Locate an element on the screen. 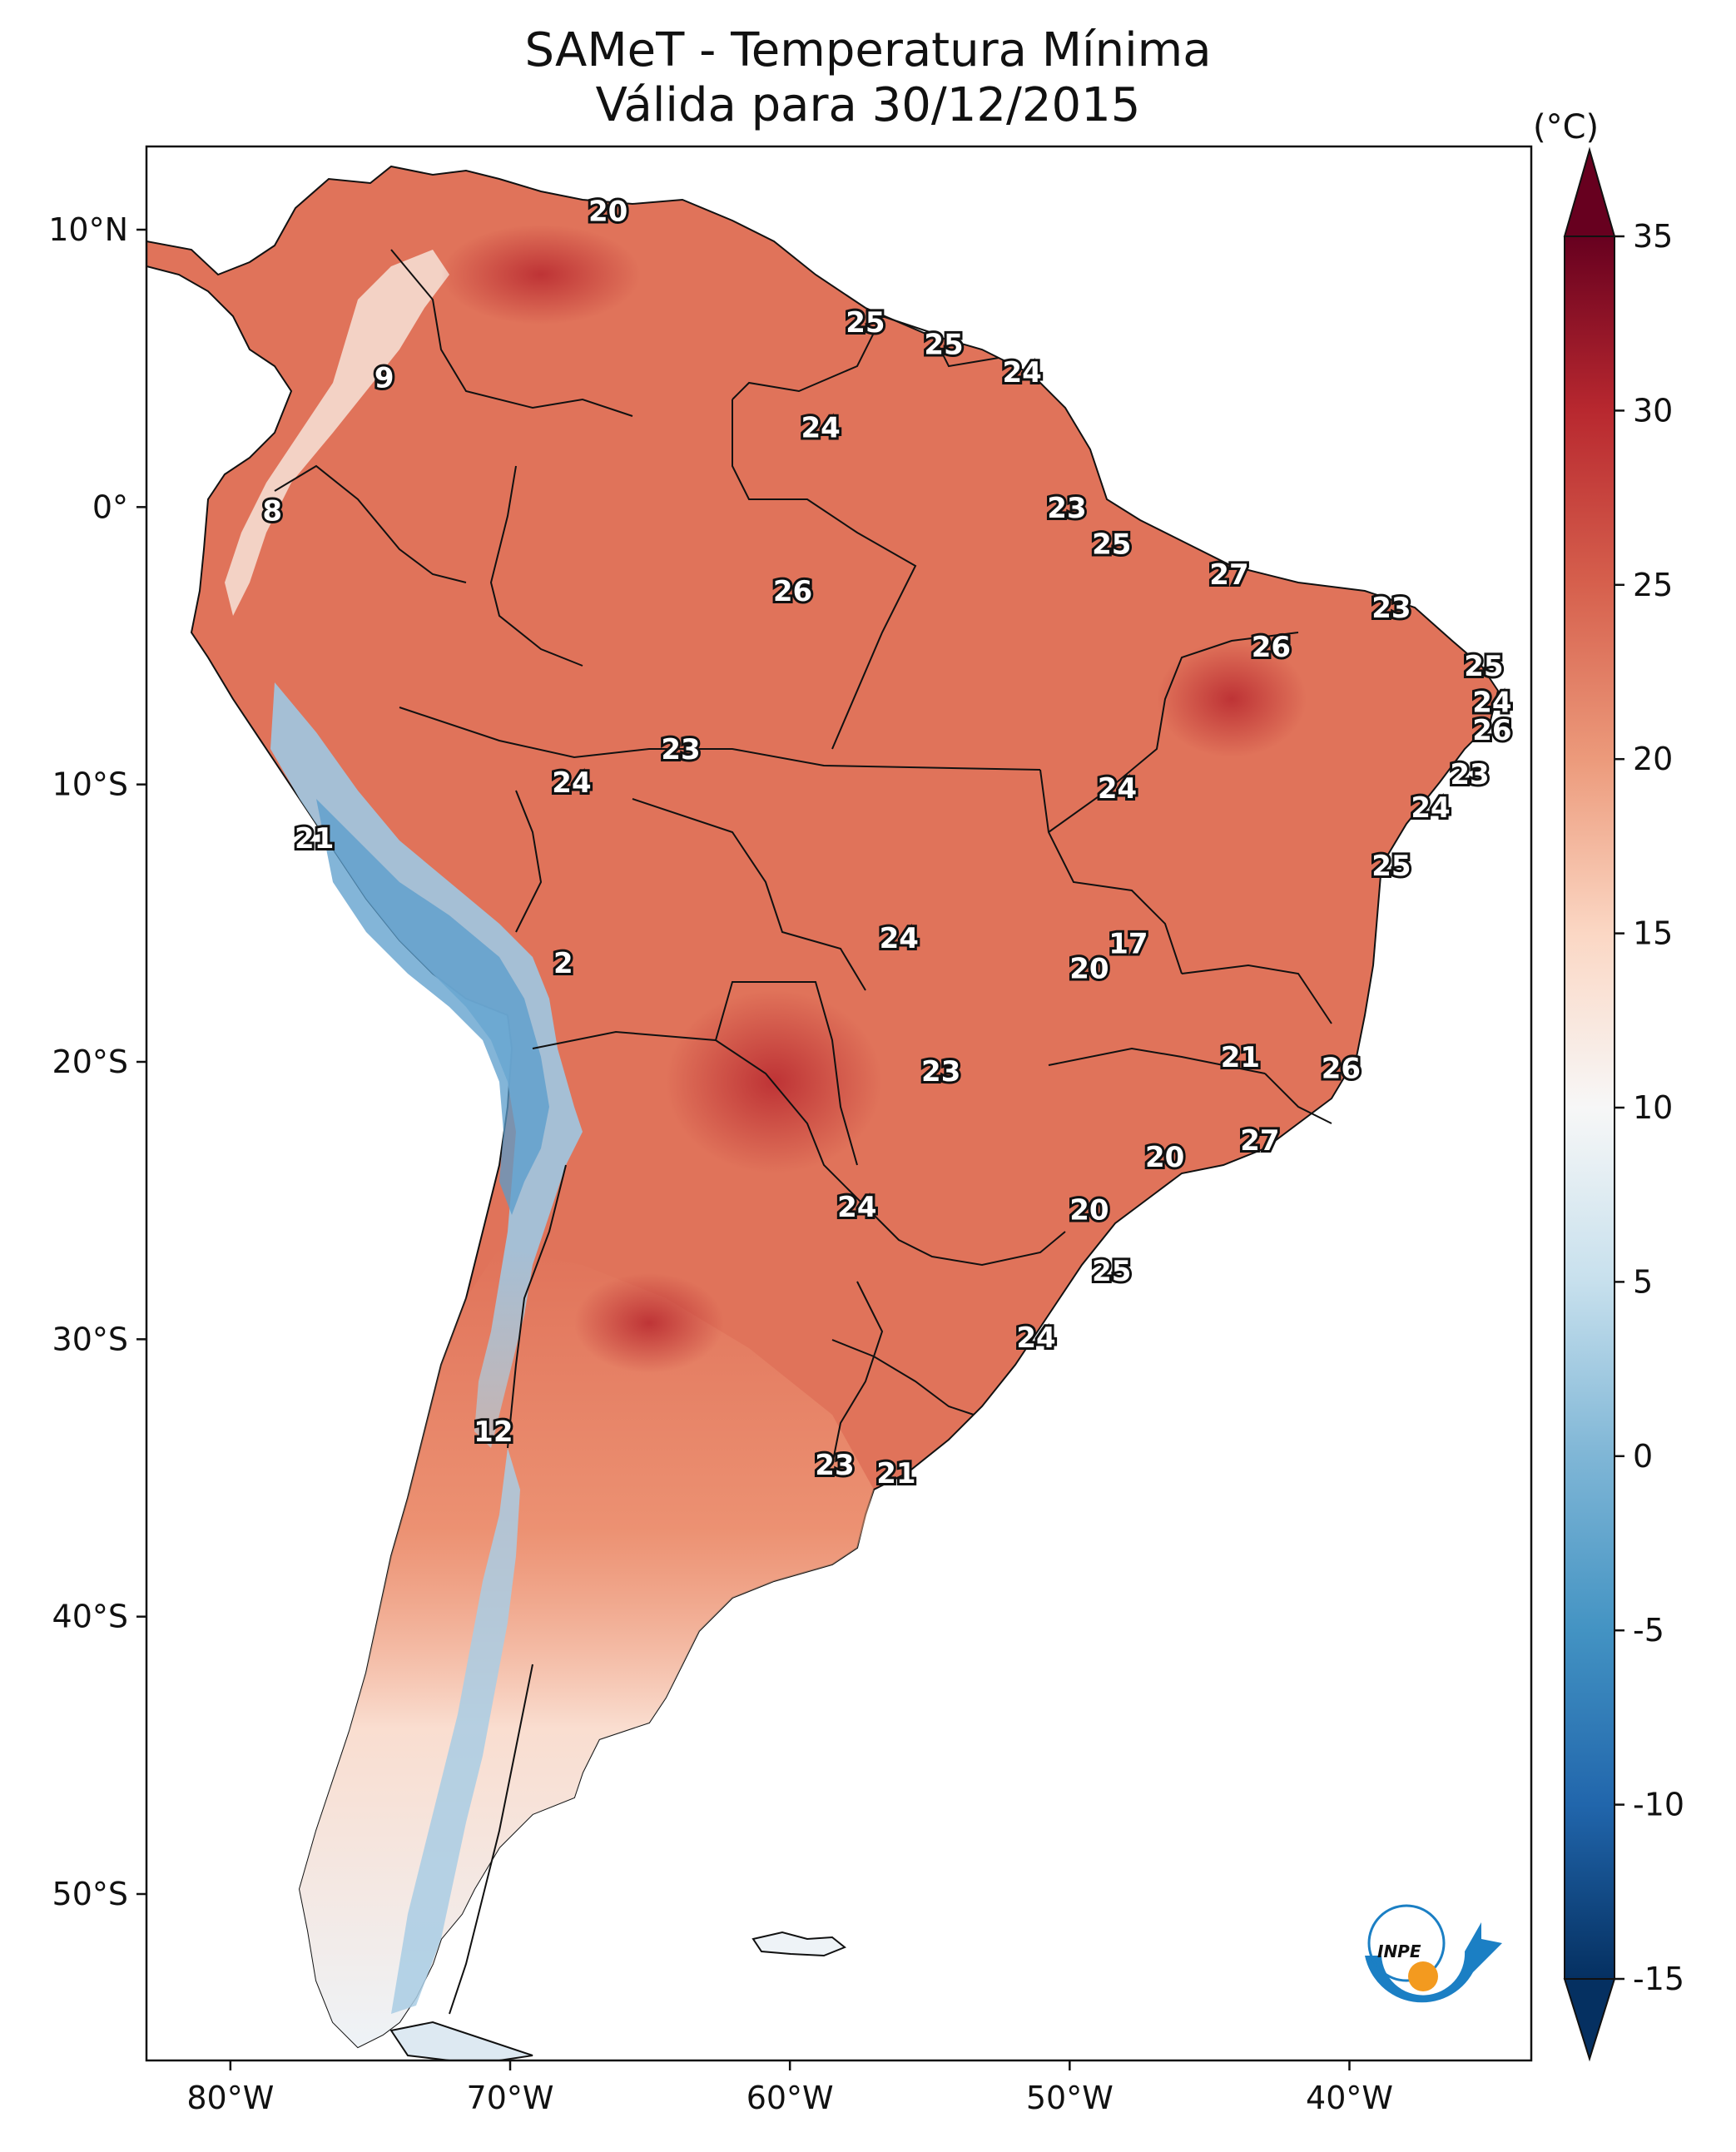  map-subtitle: Válida para 30/12/2015 is located at coordinates (868, 105).